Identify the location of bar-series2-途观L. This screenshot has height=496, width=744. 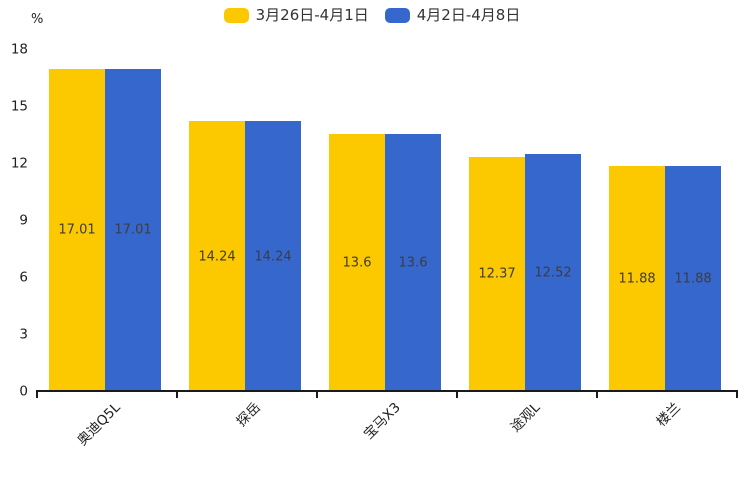
(553, 273).